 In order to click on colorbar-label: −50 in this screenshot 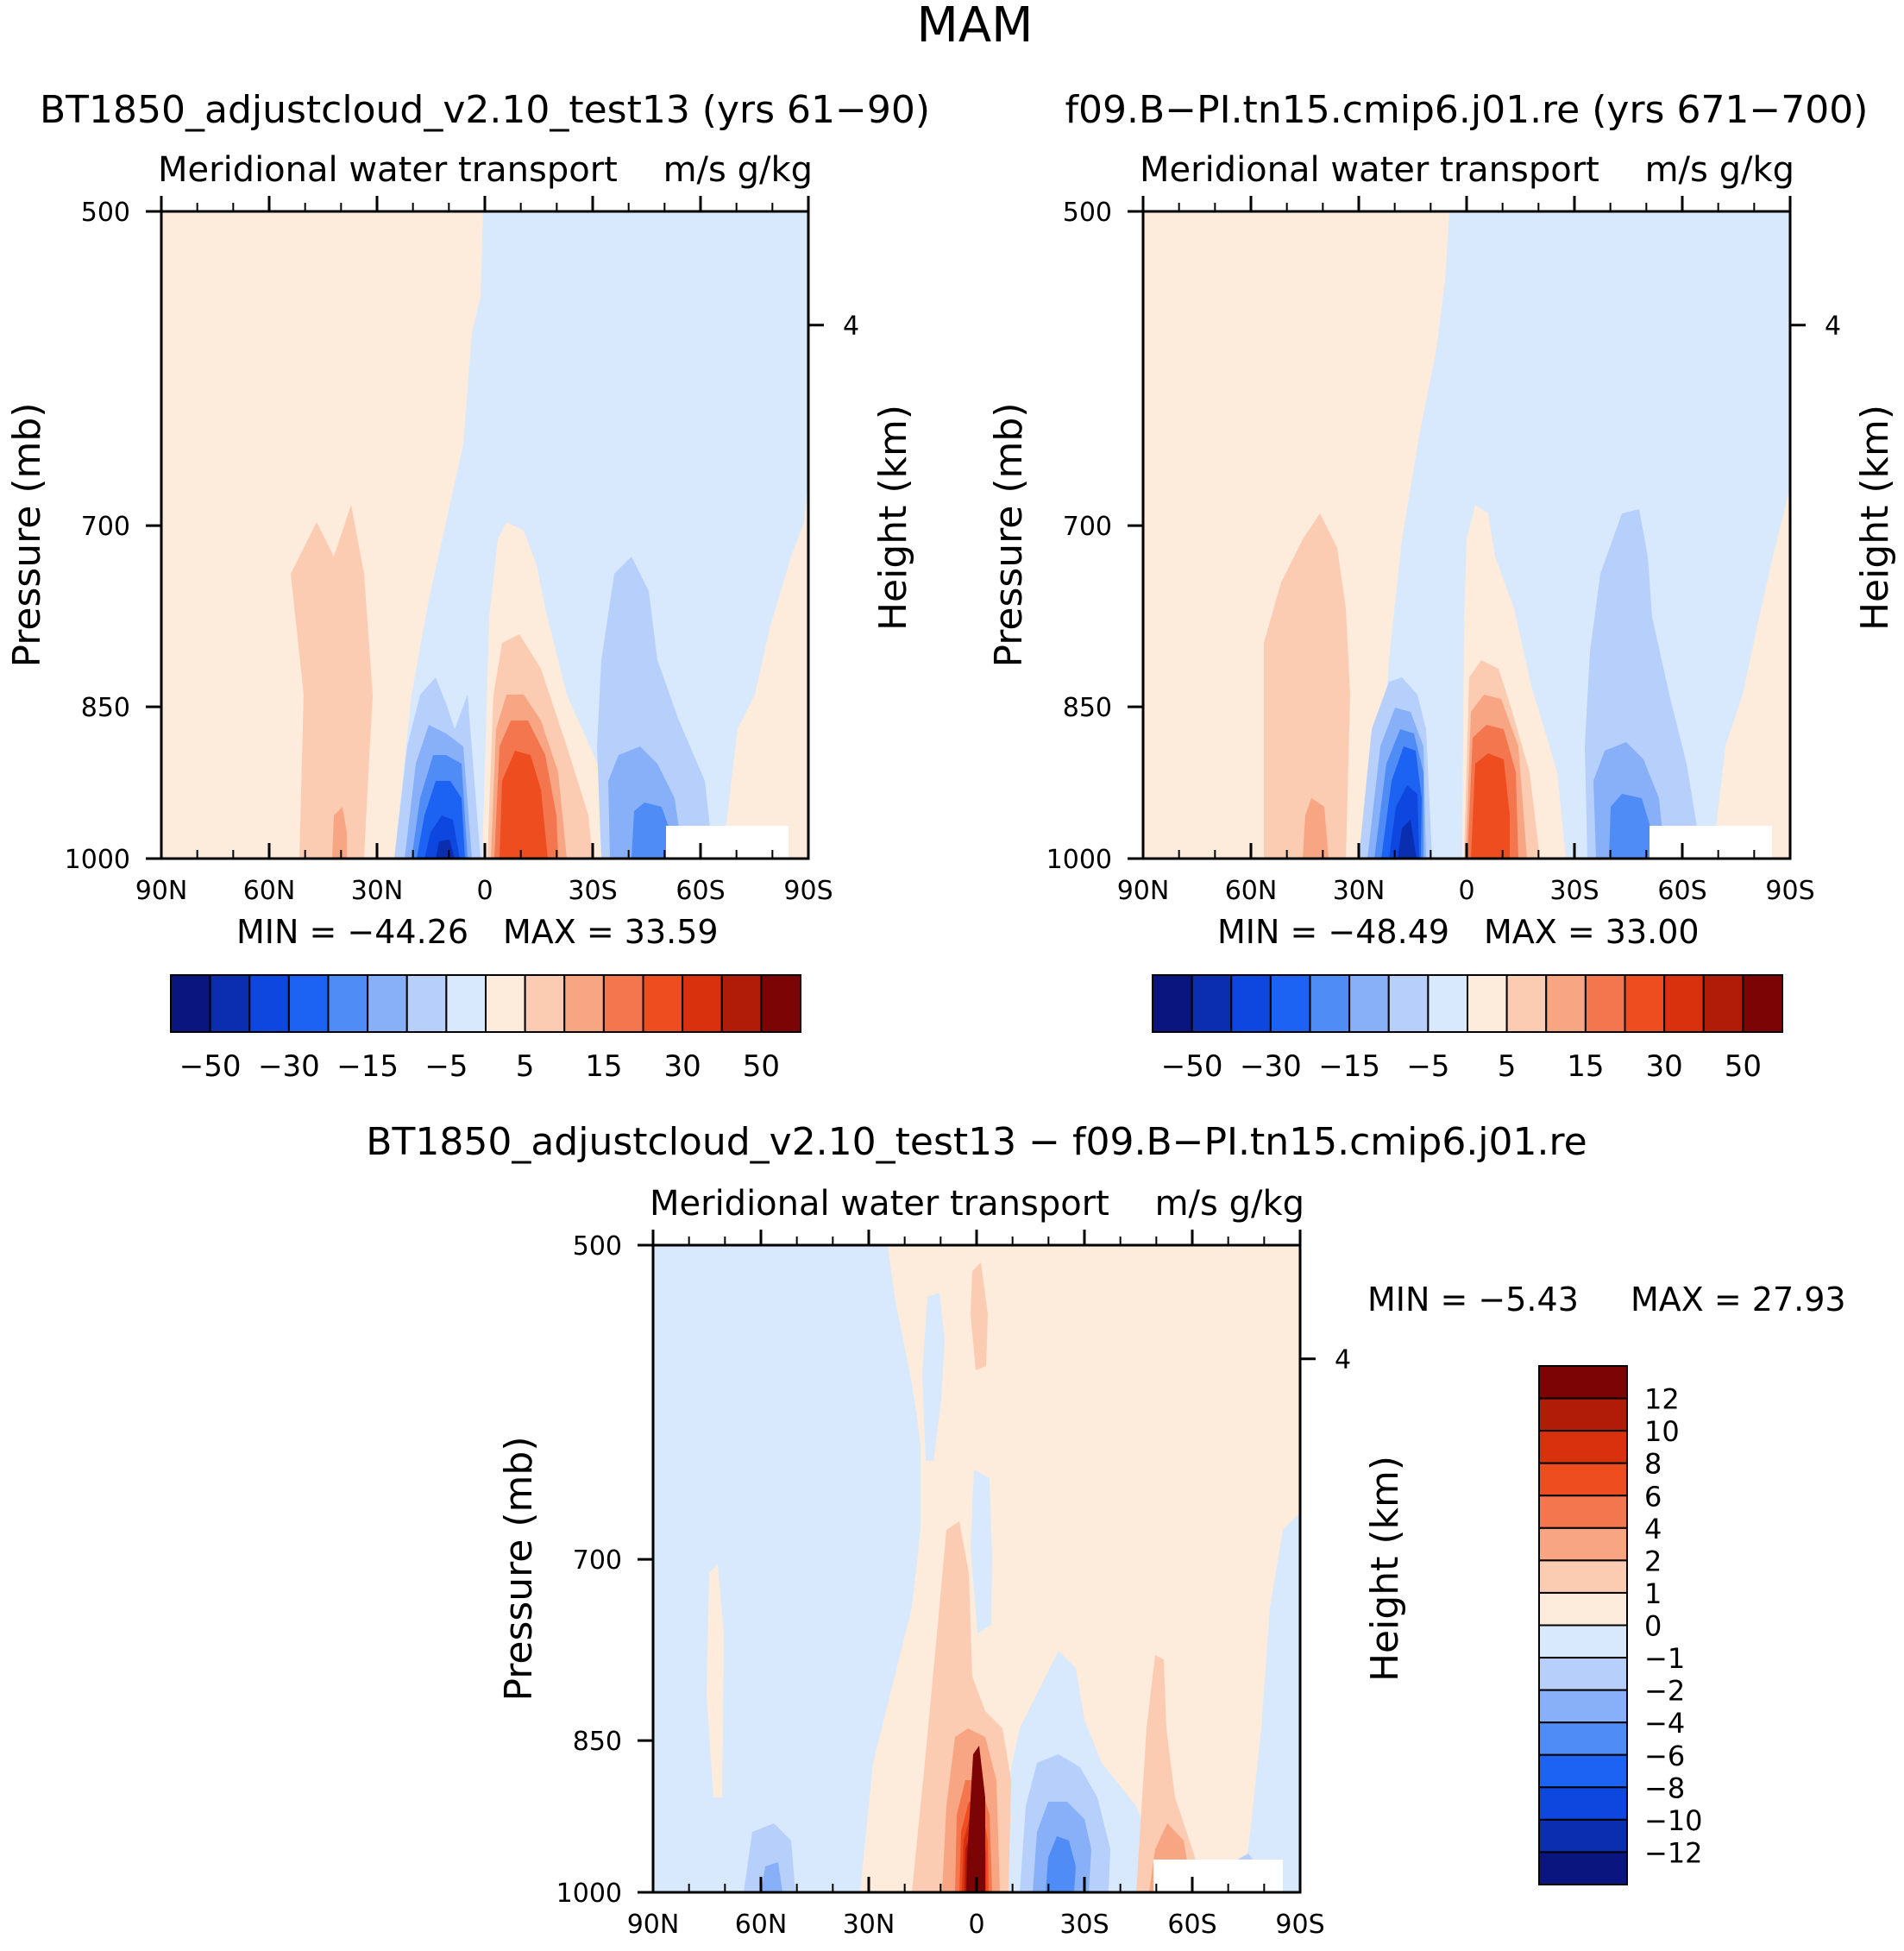, I will do `click(1192, 1066)`.